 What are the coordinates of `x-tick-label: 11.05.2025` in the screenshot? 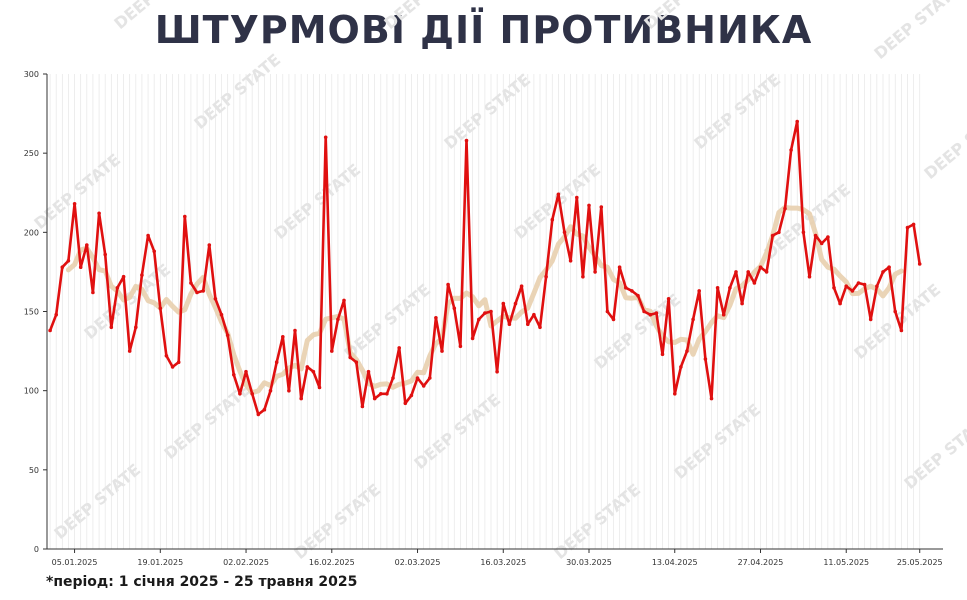 It's located at (846, 562).